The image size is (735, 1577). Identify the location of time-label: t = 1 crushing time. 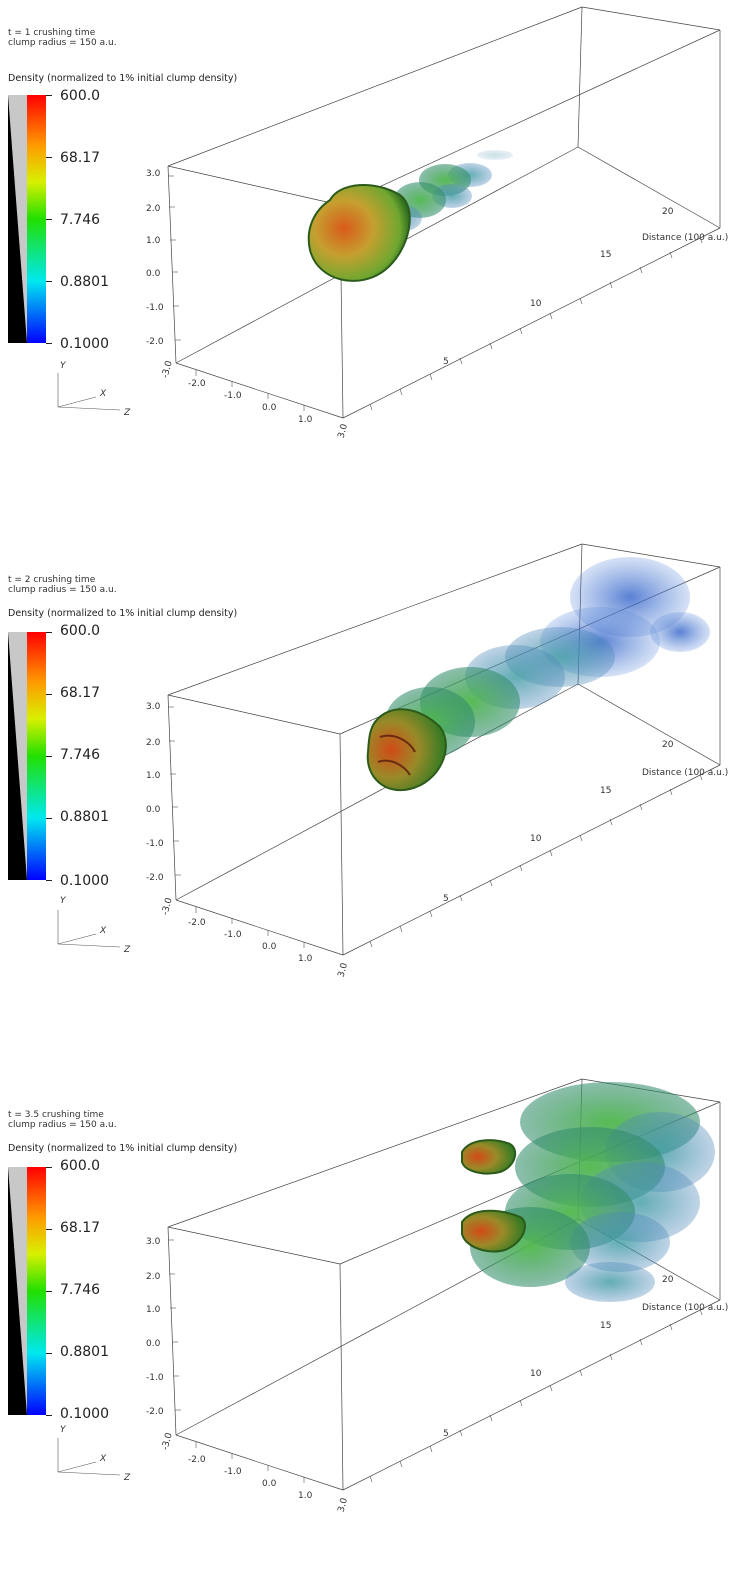
(52, 33).